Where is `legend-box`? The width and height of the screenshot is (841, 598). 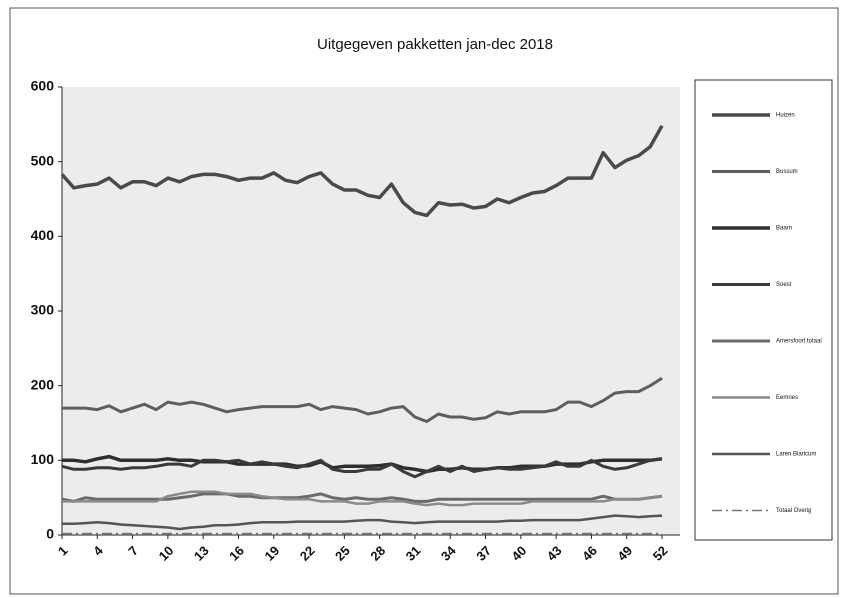 legend-box is located at coordinates (763, 310).